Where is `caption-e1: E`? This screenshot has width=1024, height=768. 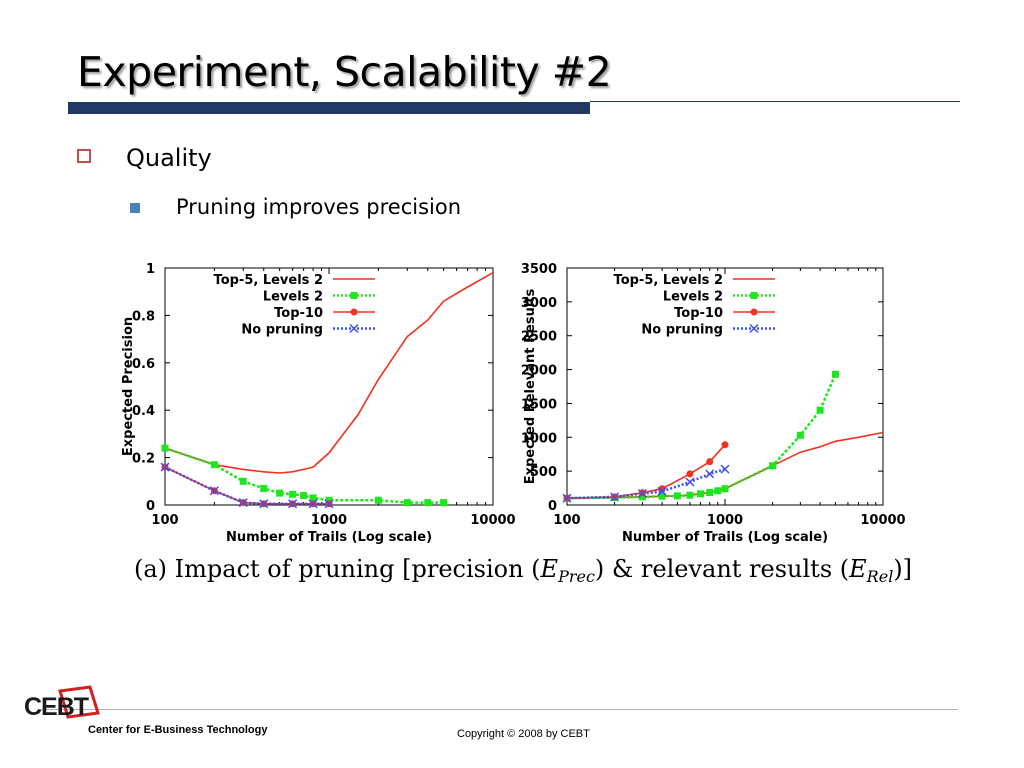
caption-e1: E is located at coordinates (549, 569).